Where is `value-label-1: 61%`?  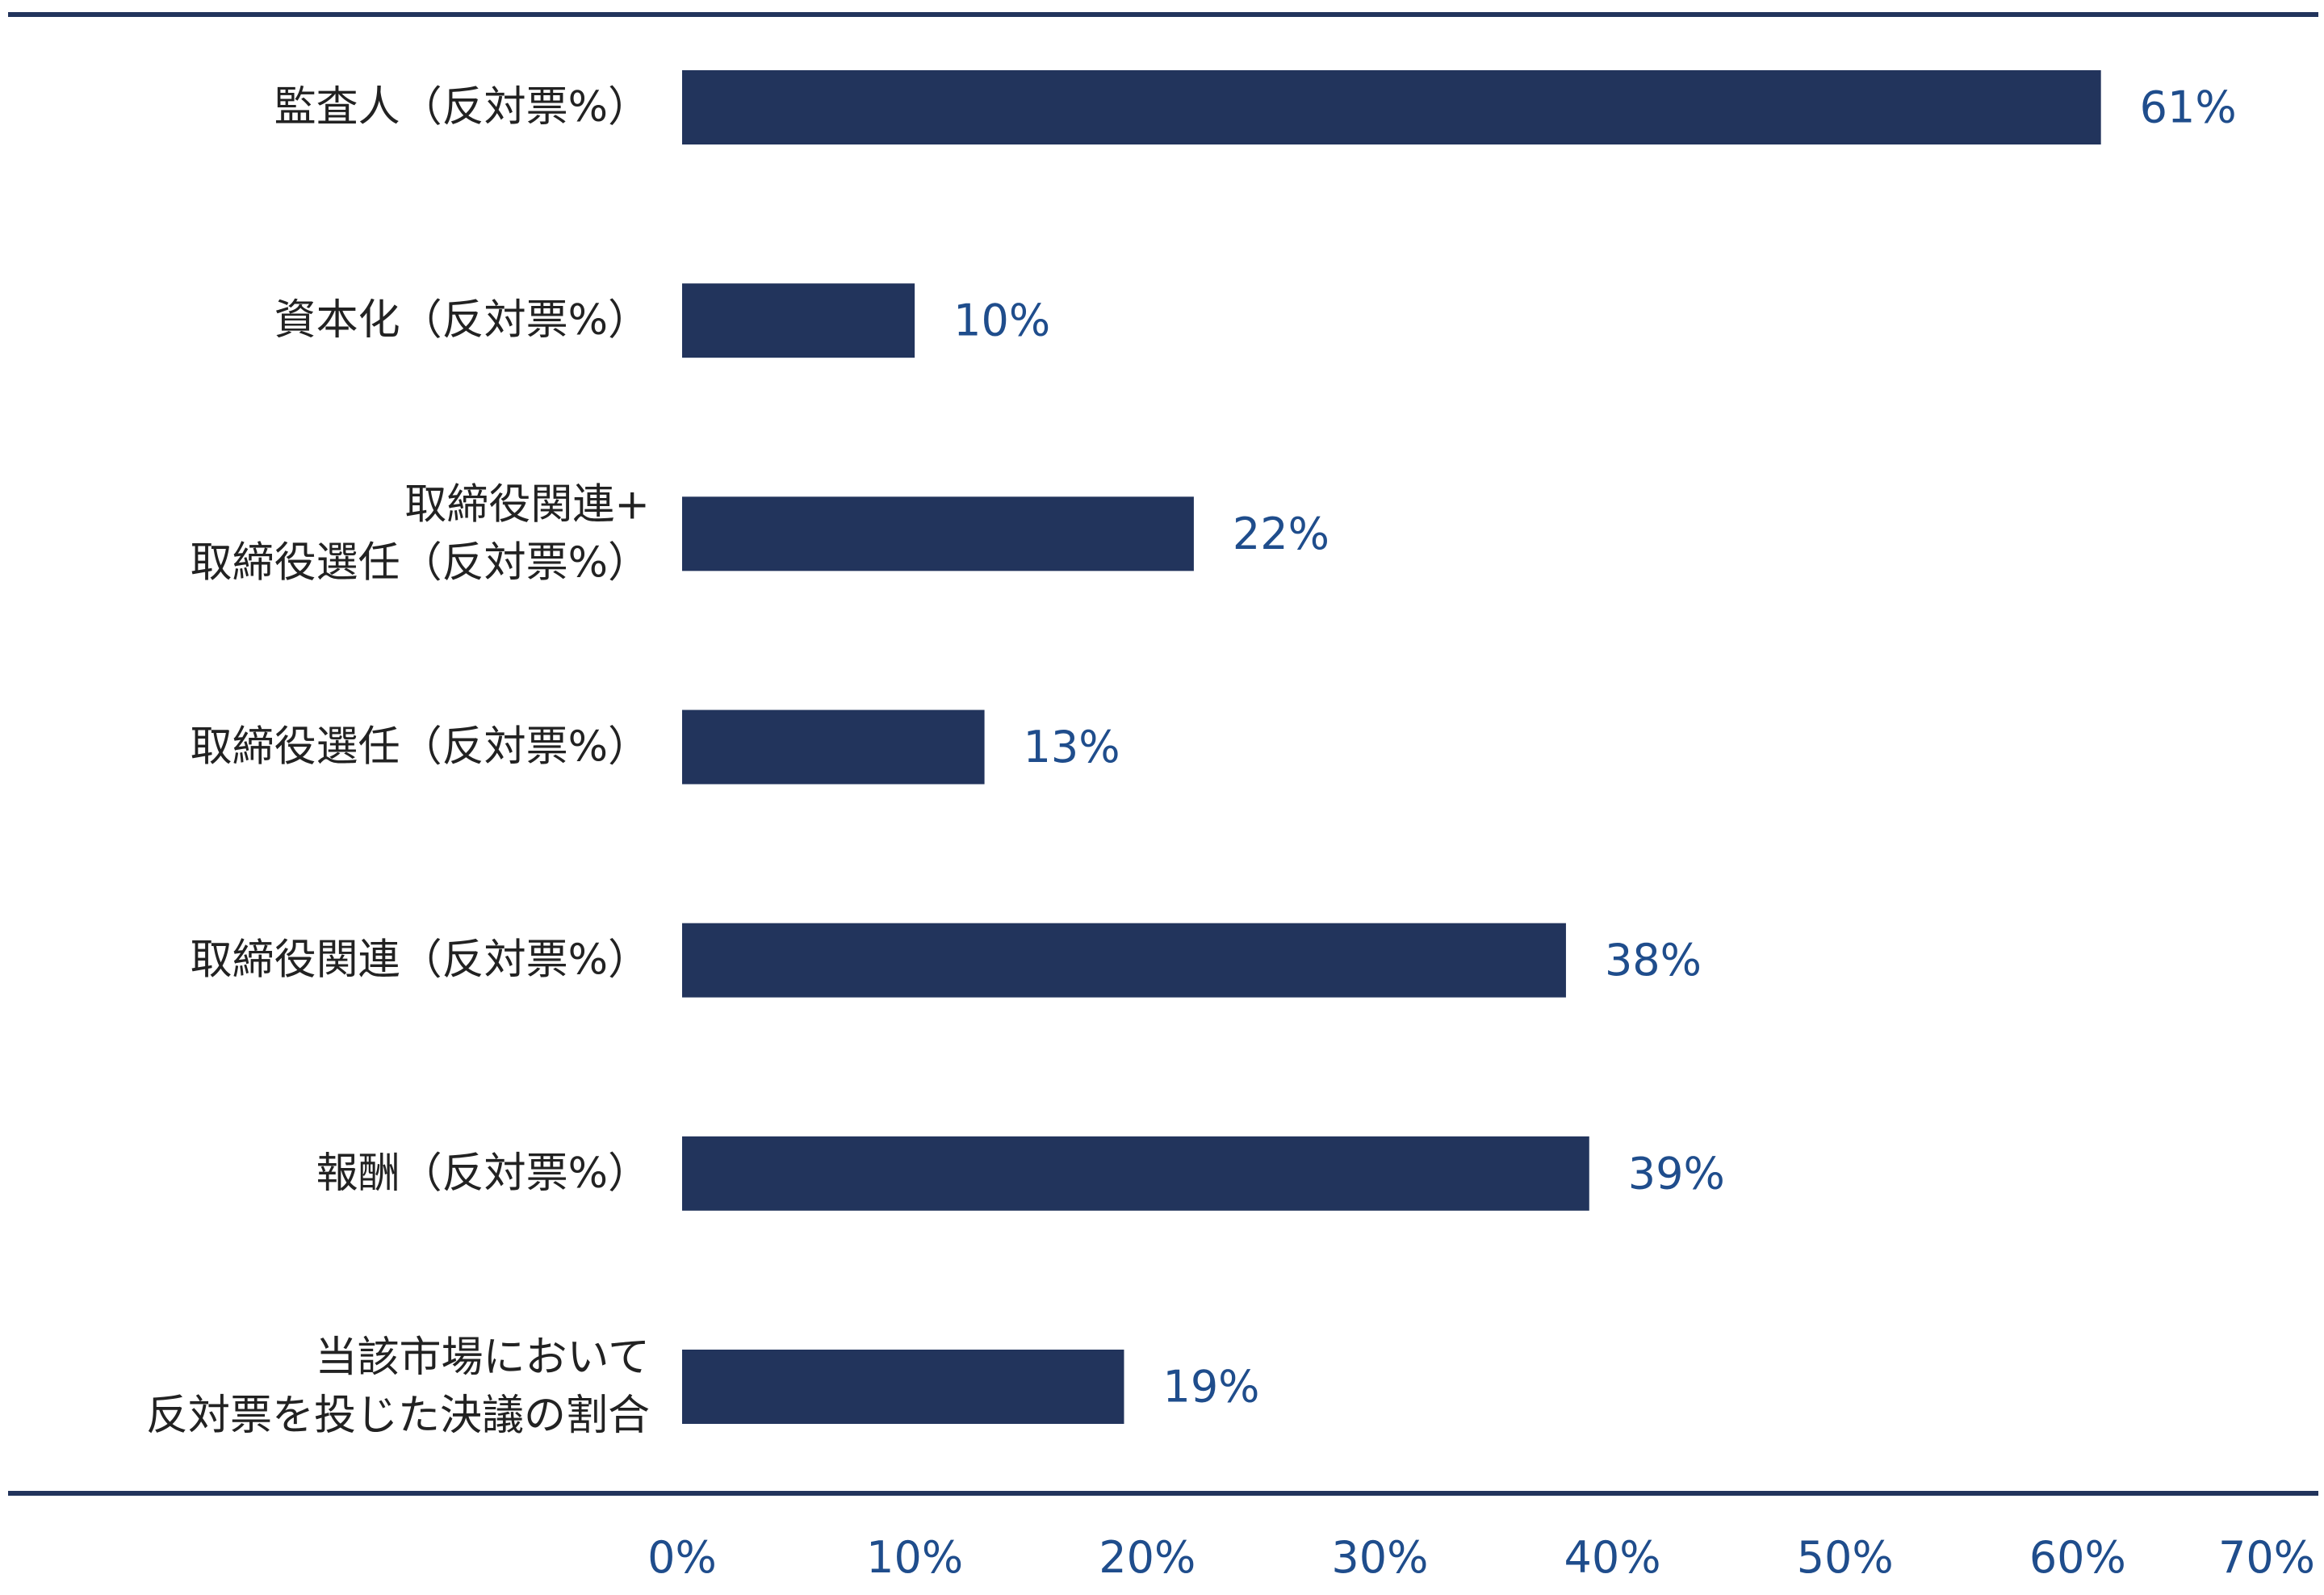
value-label-1: 61% is located at coordinates (2188, 107).